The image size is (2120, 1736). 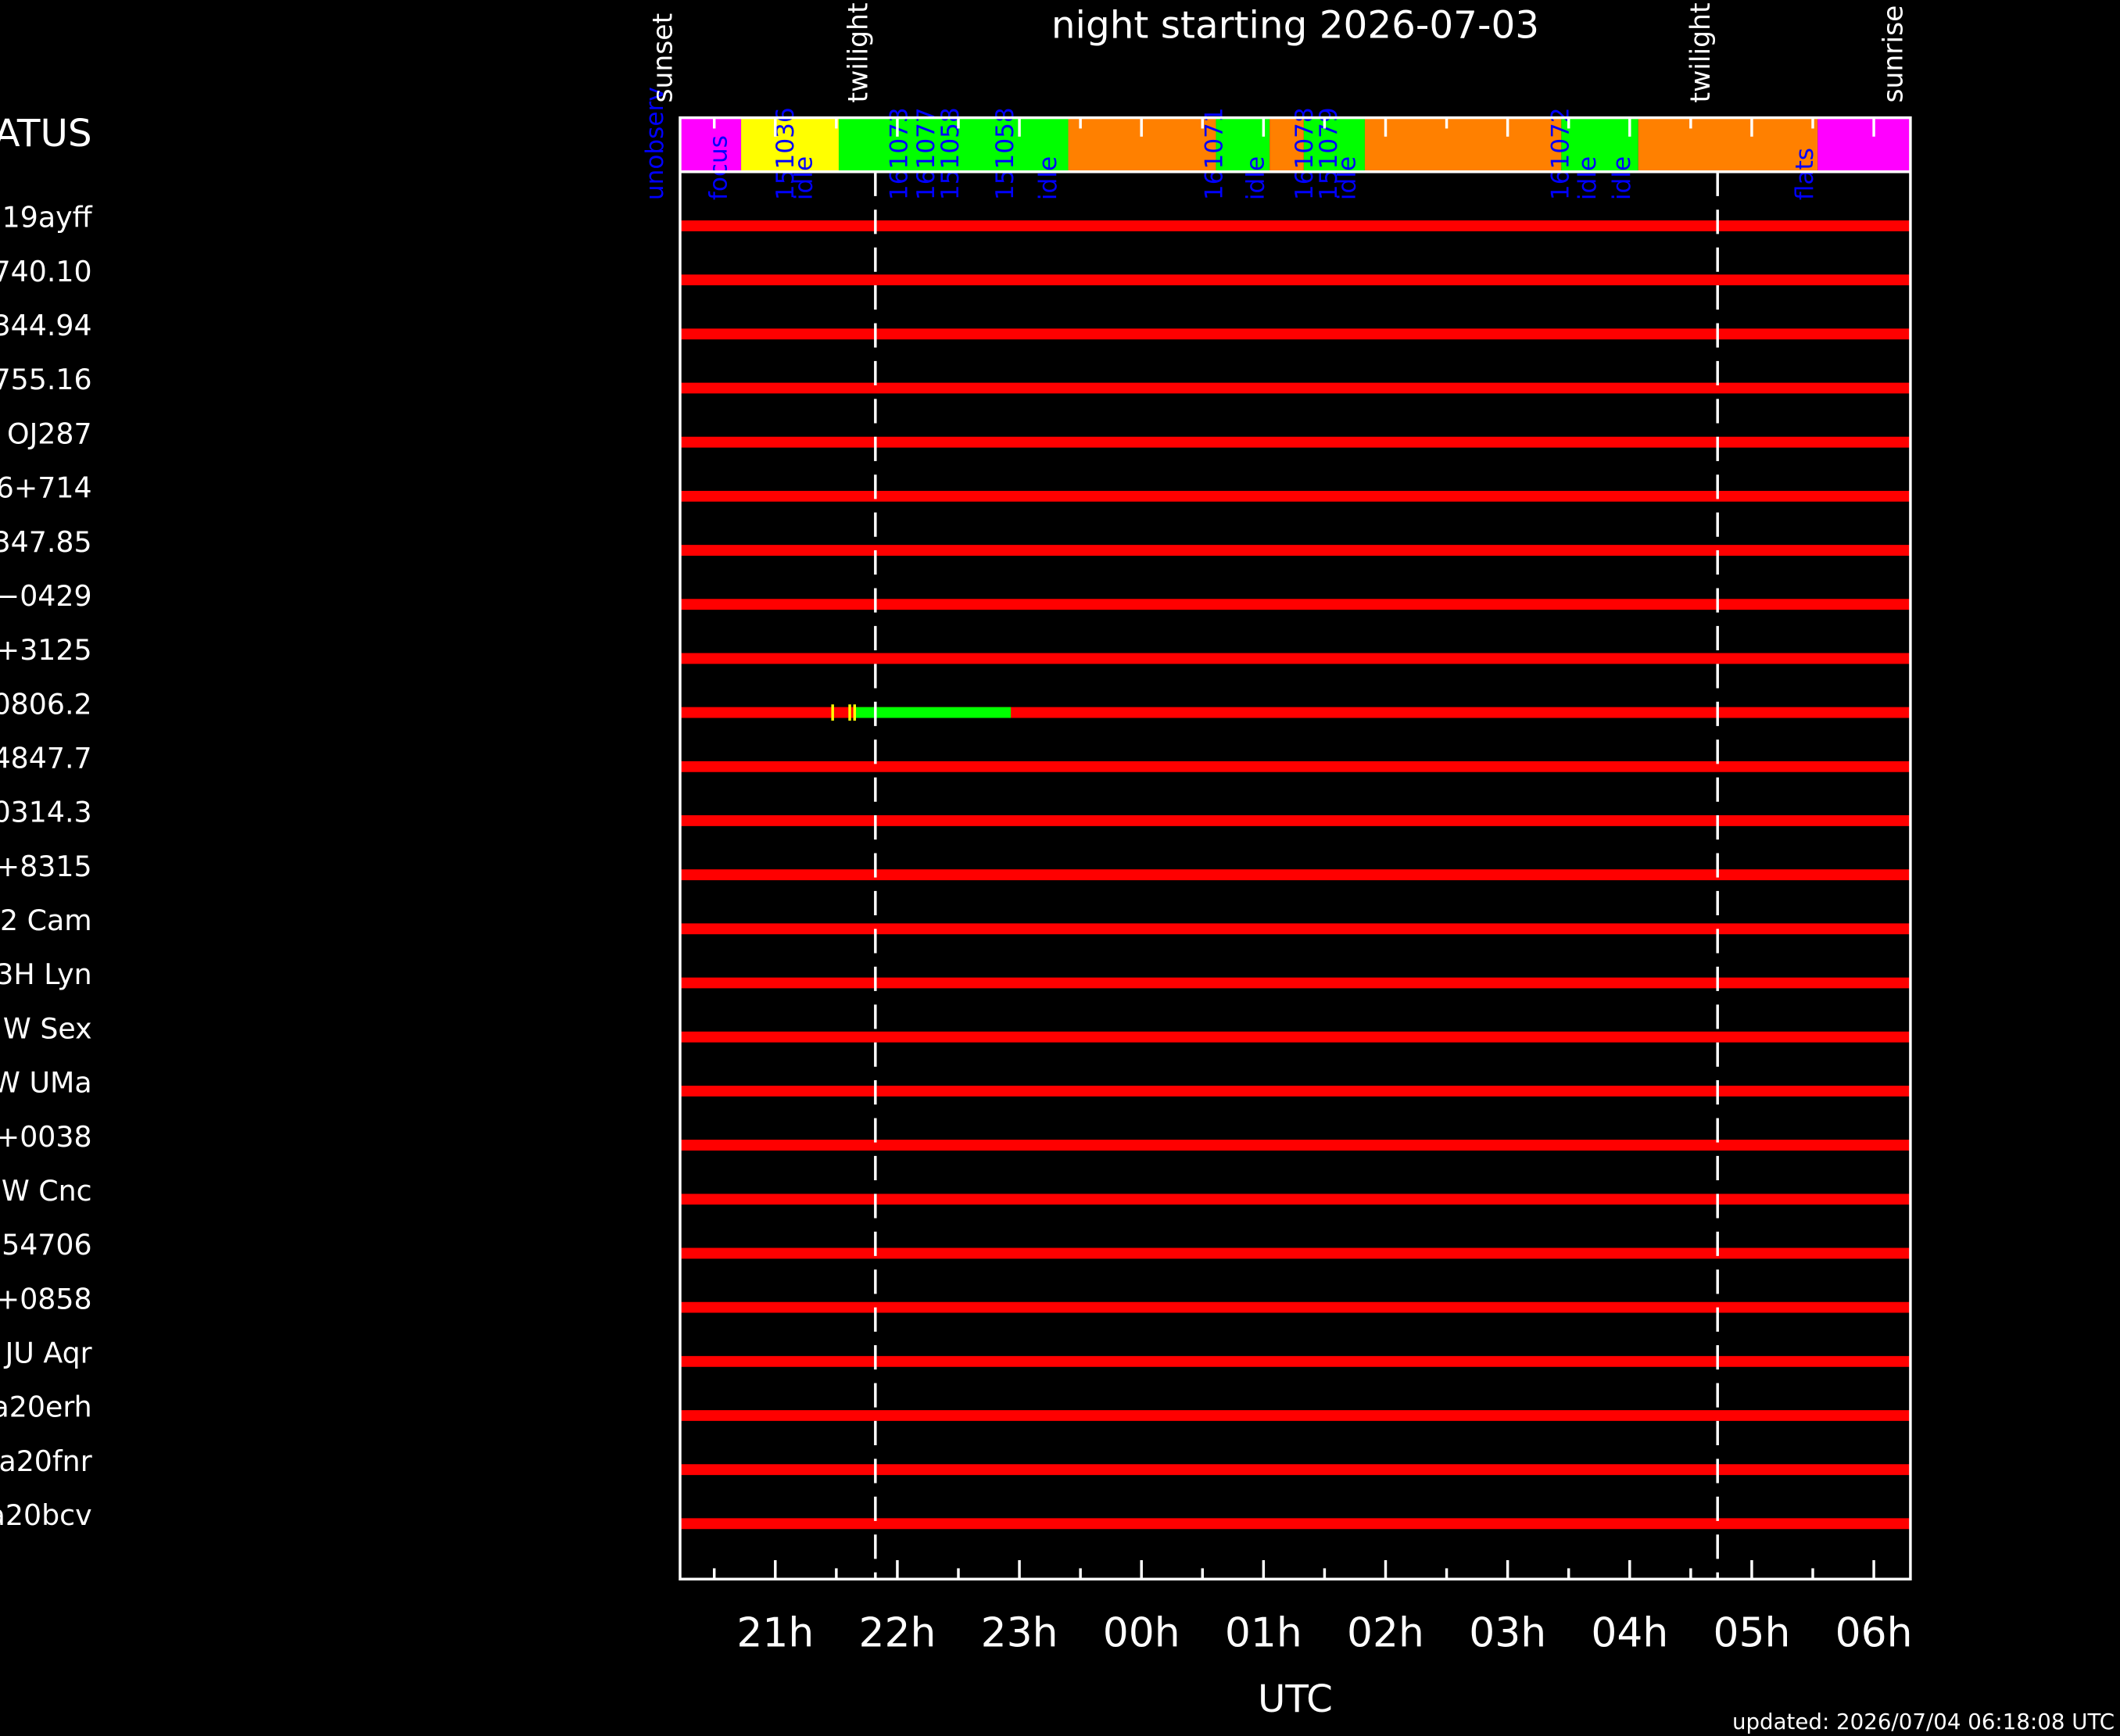 What do you see at coordinates (46, 974) in the screenshot?
I see `row-label: 3H Lyn` at bounding box center [46, 974].